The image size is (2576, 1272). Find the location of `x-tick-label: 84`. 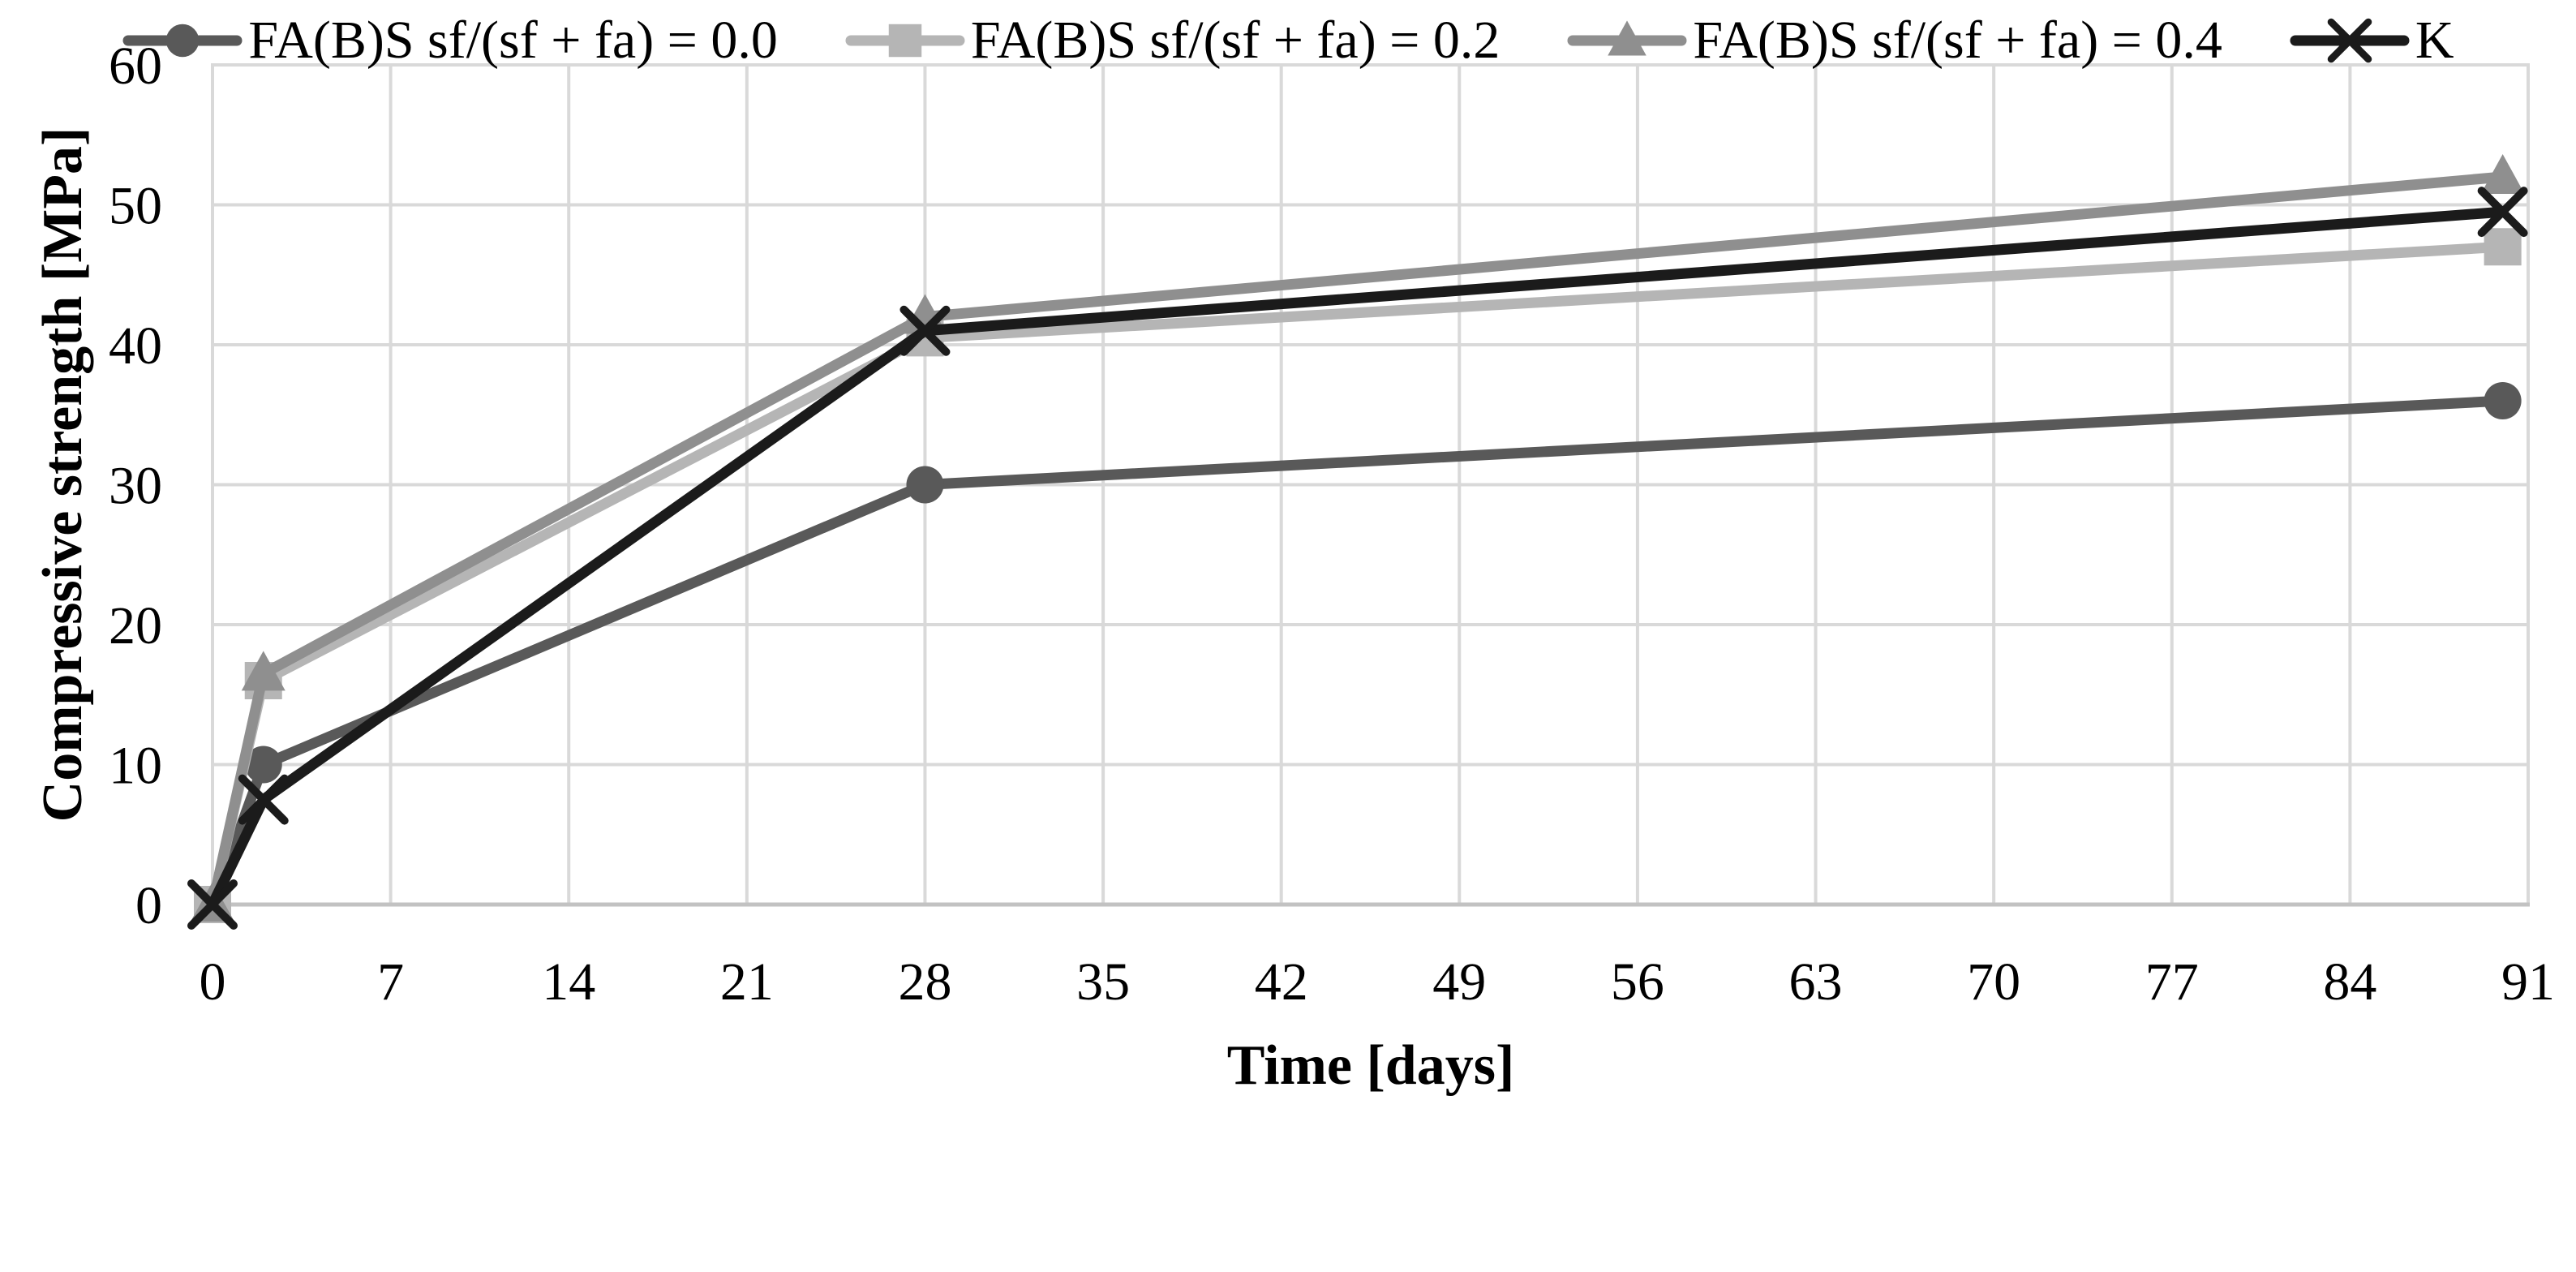

x-tick-label: 84 is located at coordinates (2349, 982).